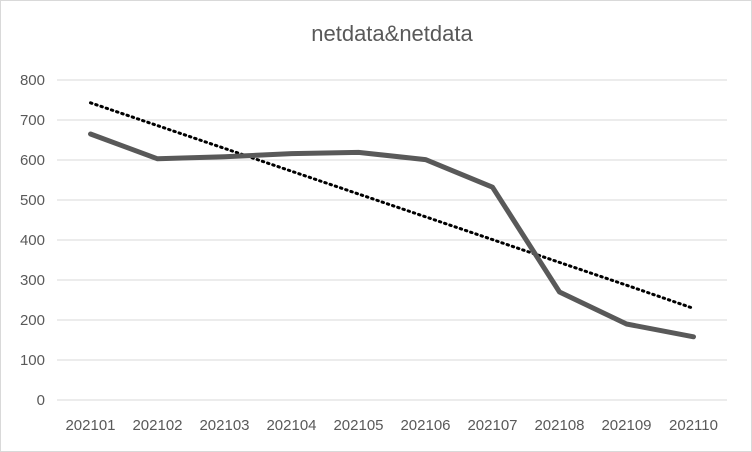 The width and height of the screenshot is (752, 452). What do you see at coordinates (32, 80) in the screenshot?
I see `y-tick-label: 800` at bounding box center [32, 80].